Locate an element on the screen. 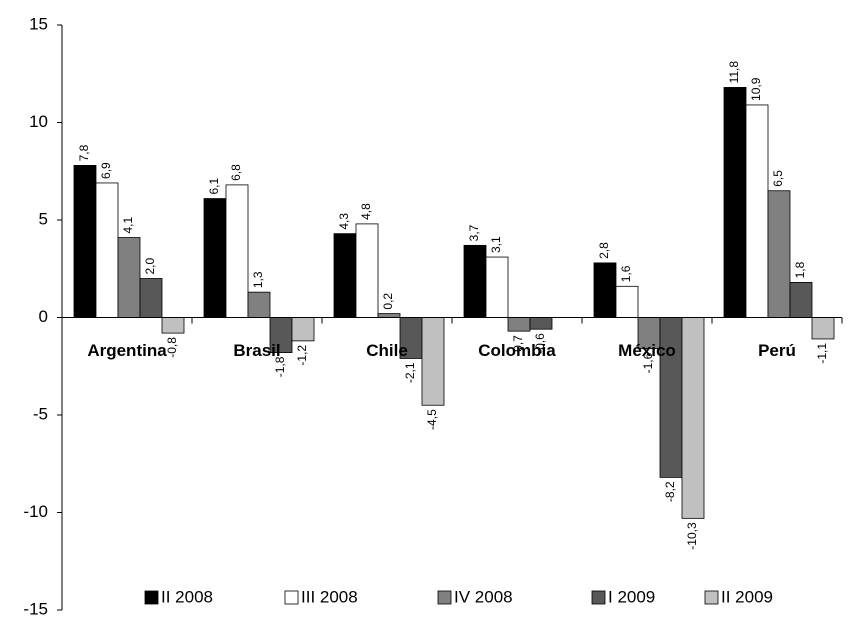  y-tick-label: -10 is located at coordinates (35, 511).